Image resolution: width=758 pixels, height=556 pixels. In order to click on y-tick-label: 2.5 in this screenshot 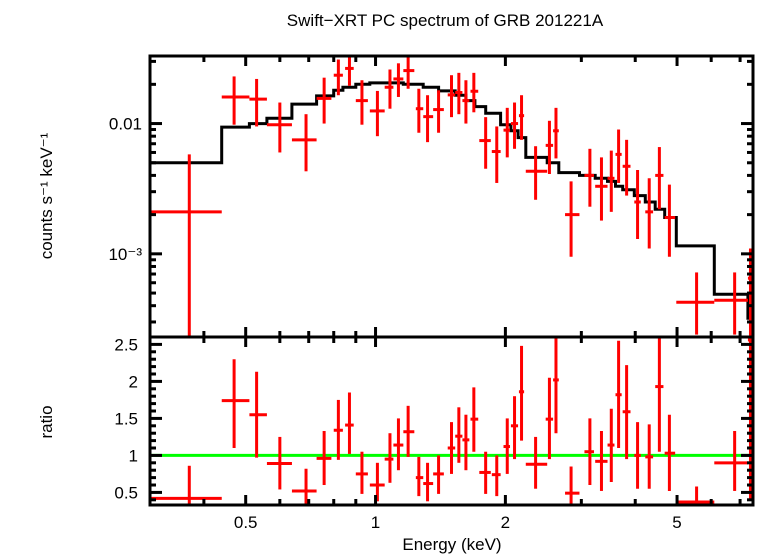, I will do `click(126, 344)`.